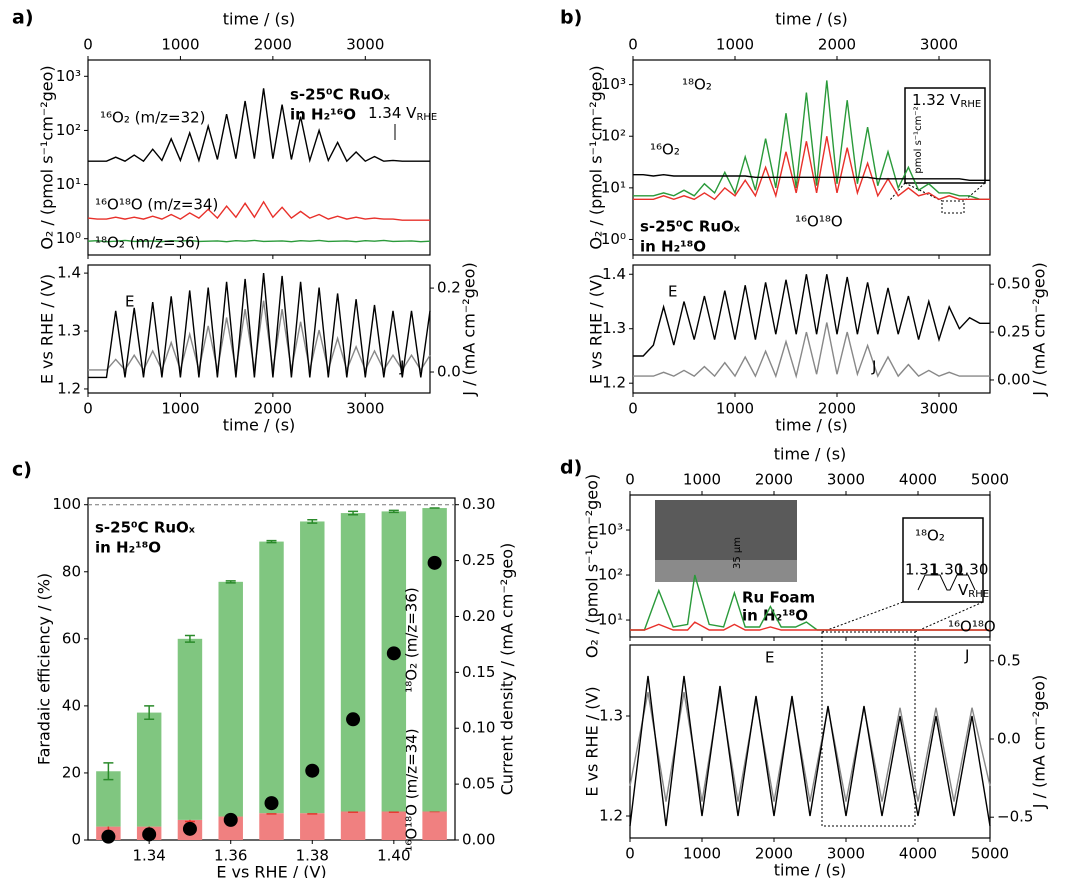  What do you see at coordinates (953, 207) in the screenshot?
I see `zoom-box` at bounding box center [953, 207].